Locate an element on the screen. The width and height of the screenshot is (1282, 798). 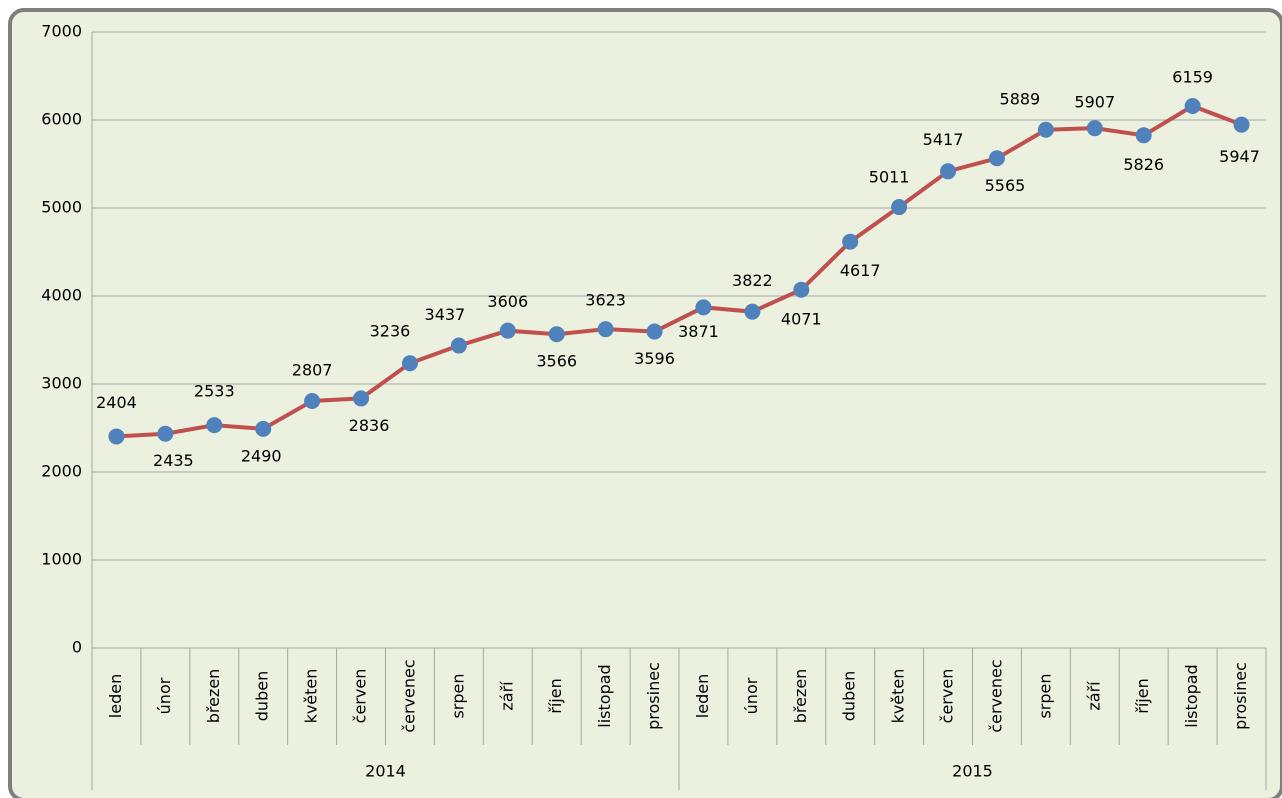
data-label: 5889 is located at coordinates (1020, 98).